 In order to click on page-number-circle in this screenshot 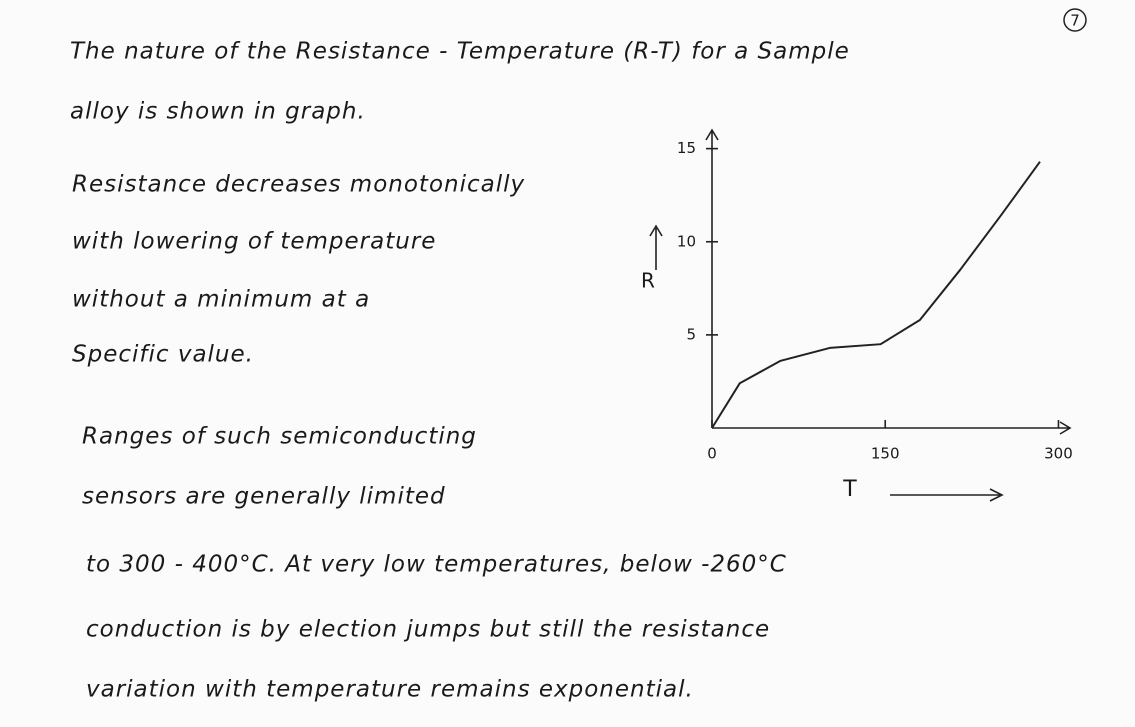, I will do `click(1075, 20)`.